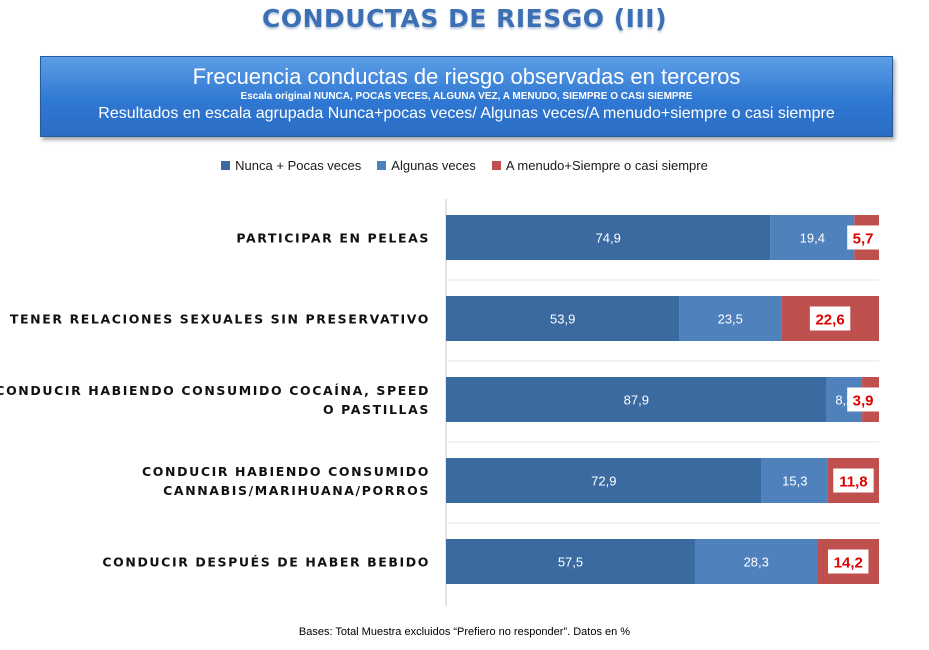  I want to click on category-label: PARTICIPAR EN PELEAS, so click(333, 238).